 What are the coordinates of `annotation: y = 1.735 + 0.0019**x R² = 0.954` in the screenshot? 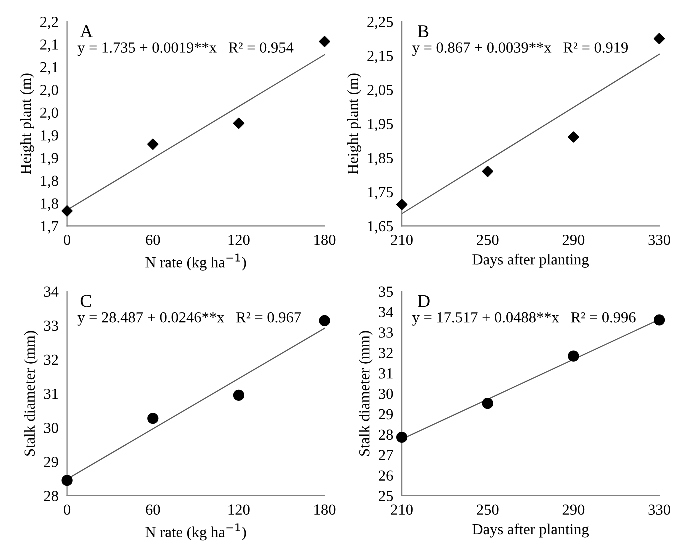 It's located at (186, 49).